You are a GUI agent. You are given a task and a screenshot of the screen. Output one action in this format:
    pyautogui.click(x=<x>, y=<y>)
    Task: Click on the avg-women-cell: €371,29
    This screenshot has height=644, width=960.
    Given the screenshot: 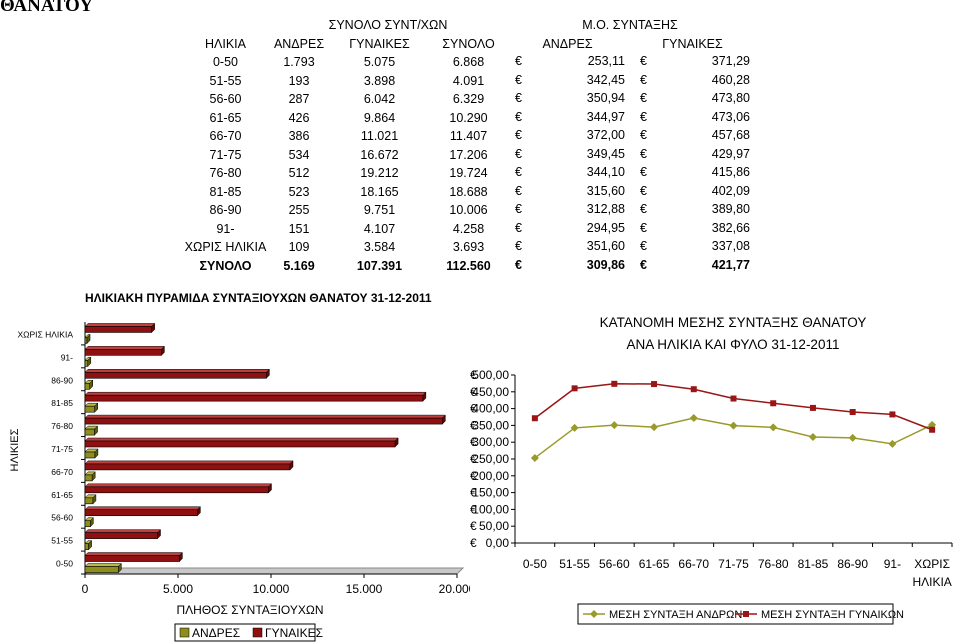 What is the action you would take?
    pyautogui.click(x=692, y=62)
    